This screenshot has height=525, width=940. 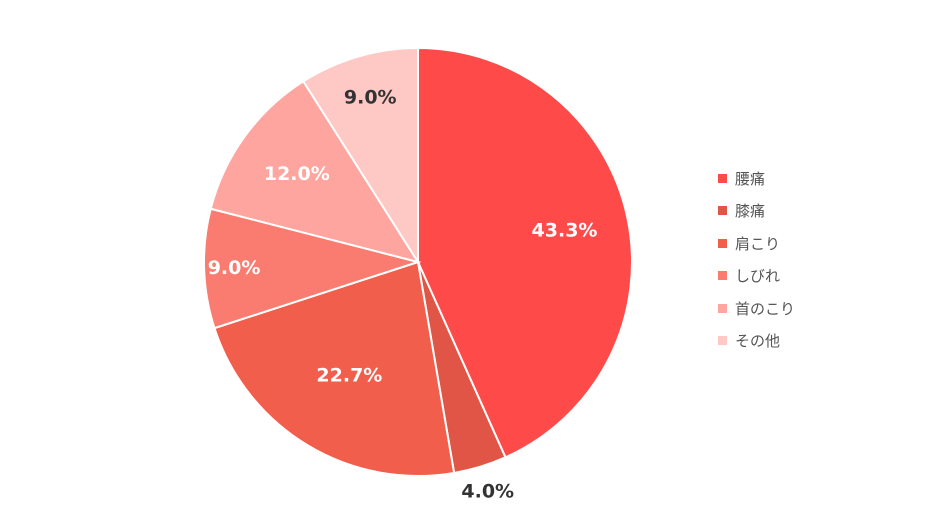 I want to click on legend-label: 腰痛, so click(x=750, y=178).